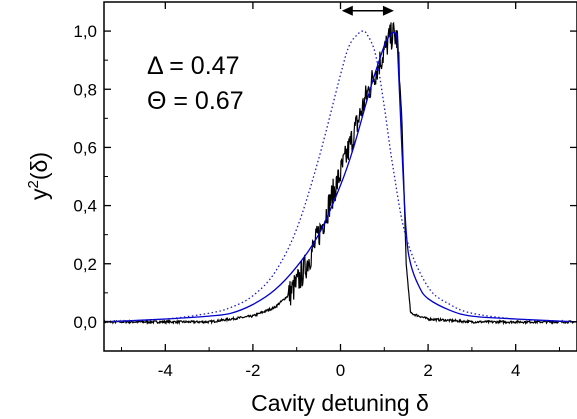 The image size is (577, 419). Describe the element at coordinates (85, 89) in the screenshot. I see `y-tick-label: 0,8` at that location.